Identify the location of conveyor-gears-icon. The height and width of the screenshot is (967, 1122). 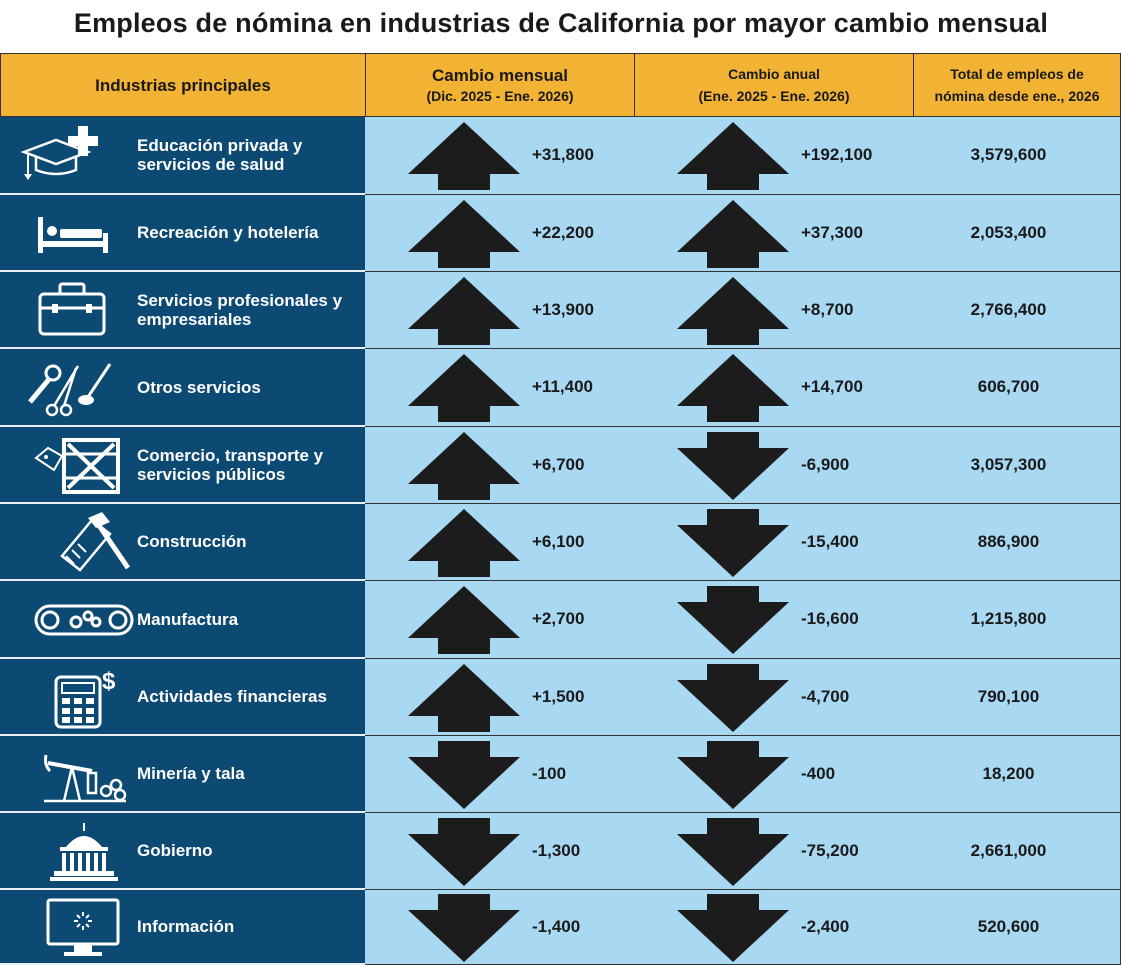
(84, 620).